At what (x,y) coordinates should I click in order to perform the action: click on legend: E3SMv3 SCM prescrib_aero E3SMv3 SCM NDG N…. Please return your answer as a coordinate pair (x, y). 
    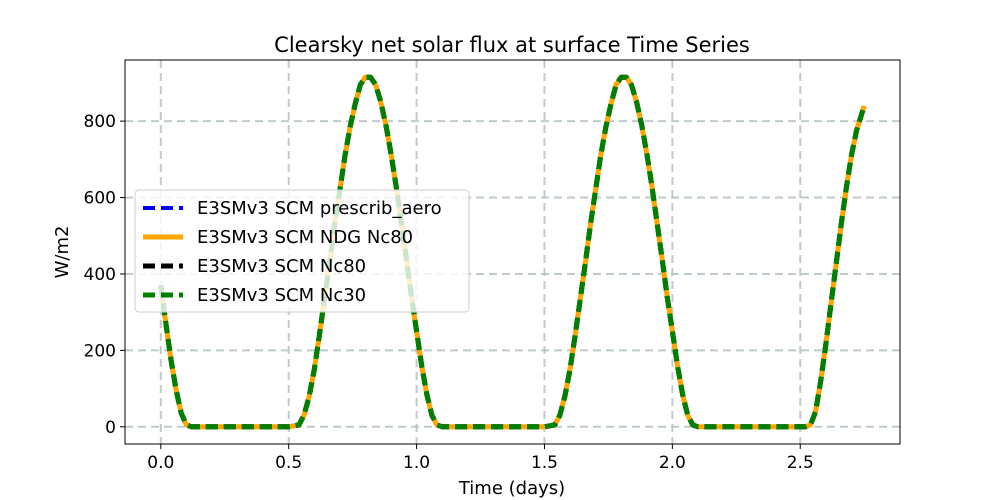
    Looking at the image, I should click on (302, 251).